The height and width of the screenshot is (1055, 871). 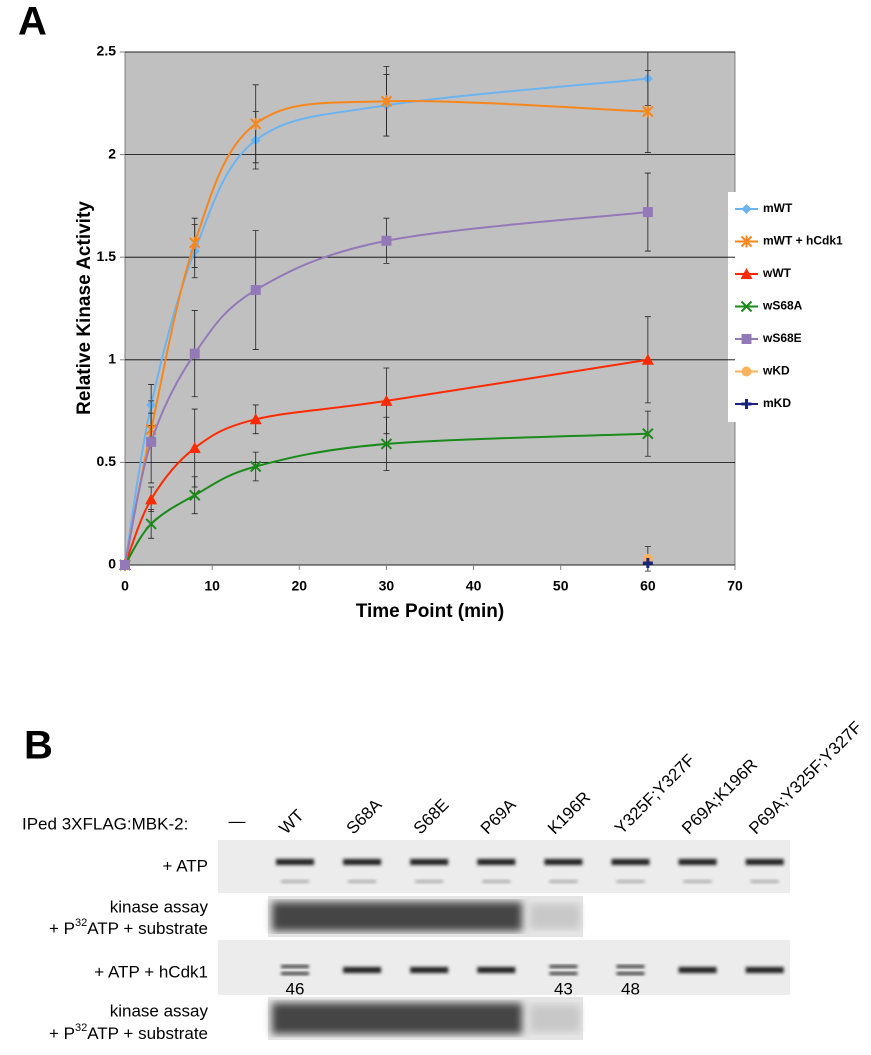 I want to click on lane-label: S68A, so click(x=364, y=816).